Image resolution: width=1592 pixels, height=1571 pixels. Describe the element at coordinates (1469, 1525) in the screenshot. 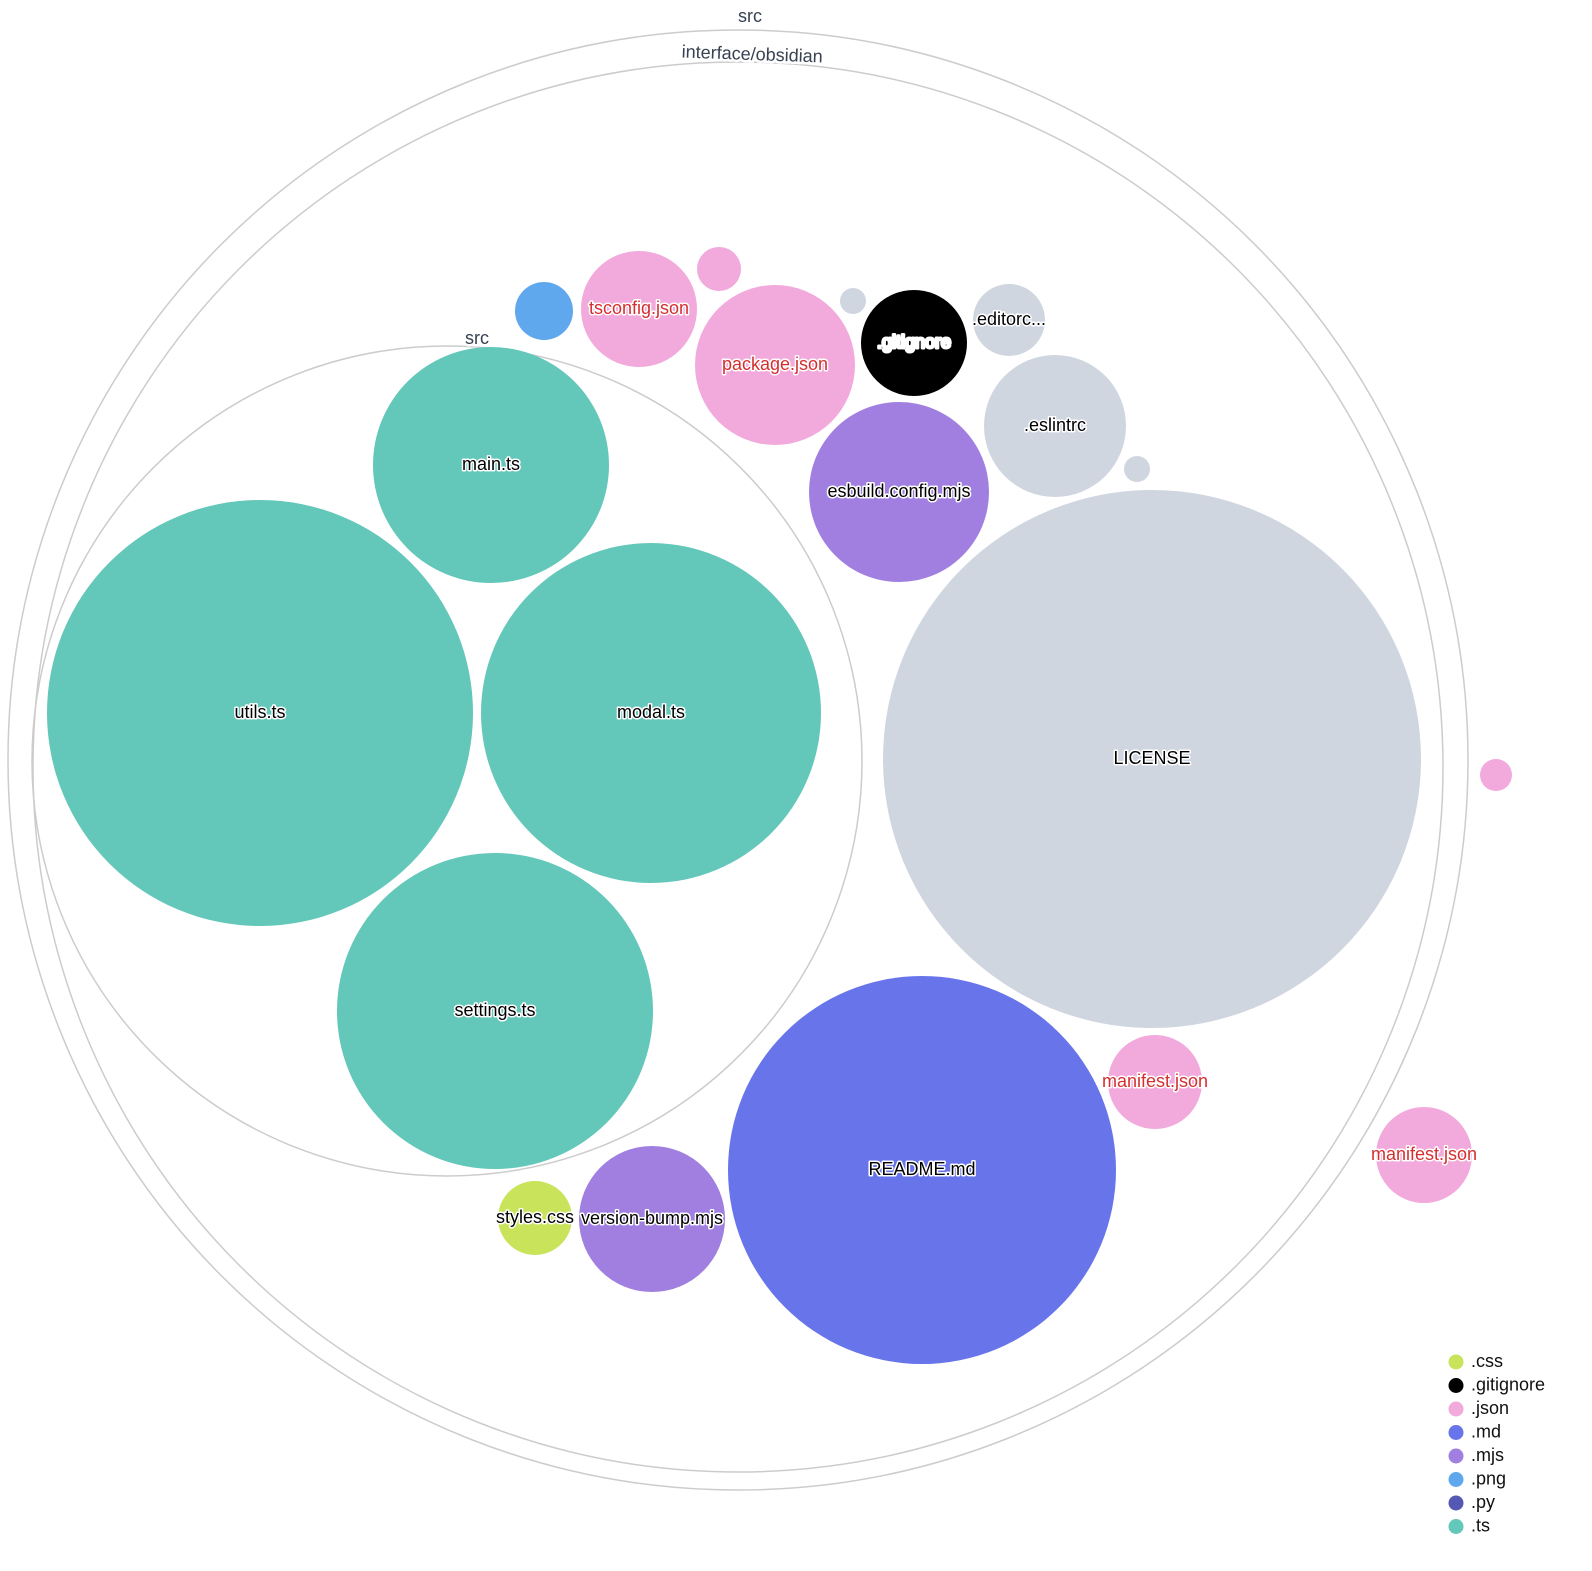

I see `legend-item: .ts` at that location.